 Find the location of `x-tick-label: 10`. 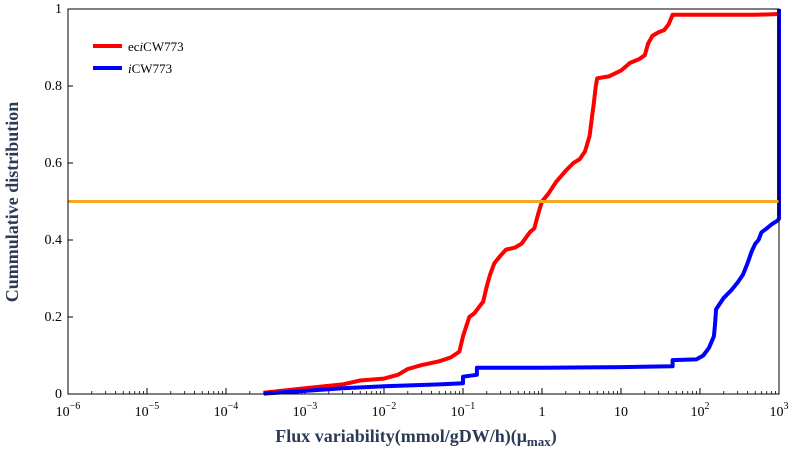

x-tick-label: 10 is located at coordinates (621, 412).